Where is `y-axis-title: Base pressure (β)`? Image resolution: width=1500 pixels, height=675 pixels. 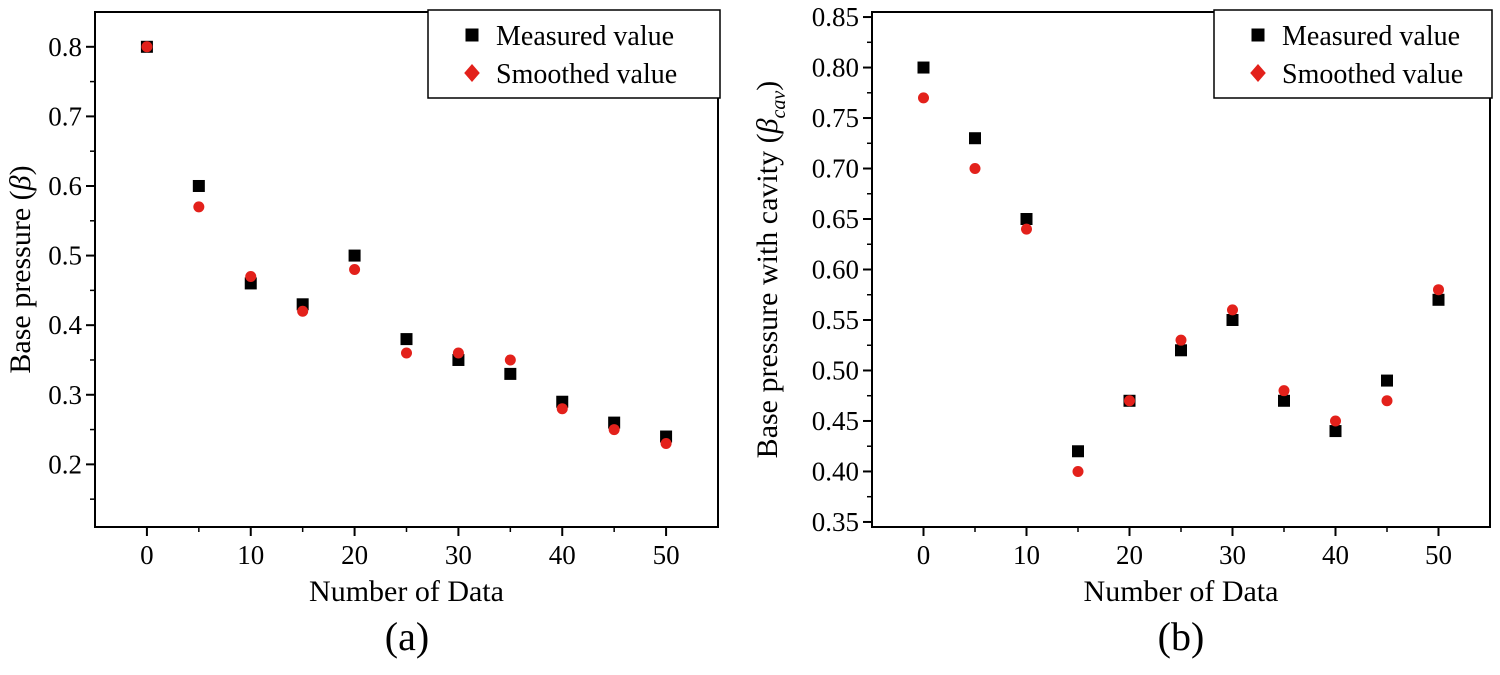
y-axis-title: Base pressure (β) is located at coordinates (20, 269).